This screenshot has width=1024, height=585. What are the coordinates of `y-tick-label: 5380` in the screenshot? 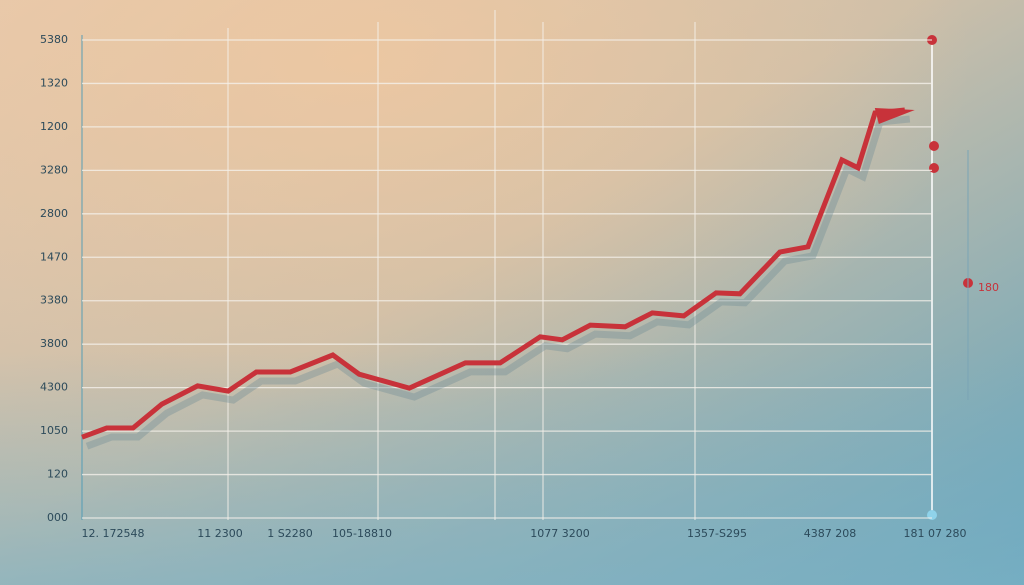 It's located at (54, 39).